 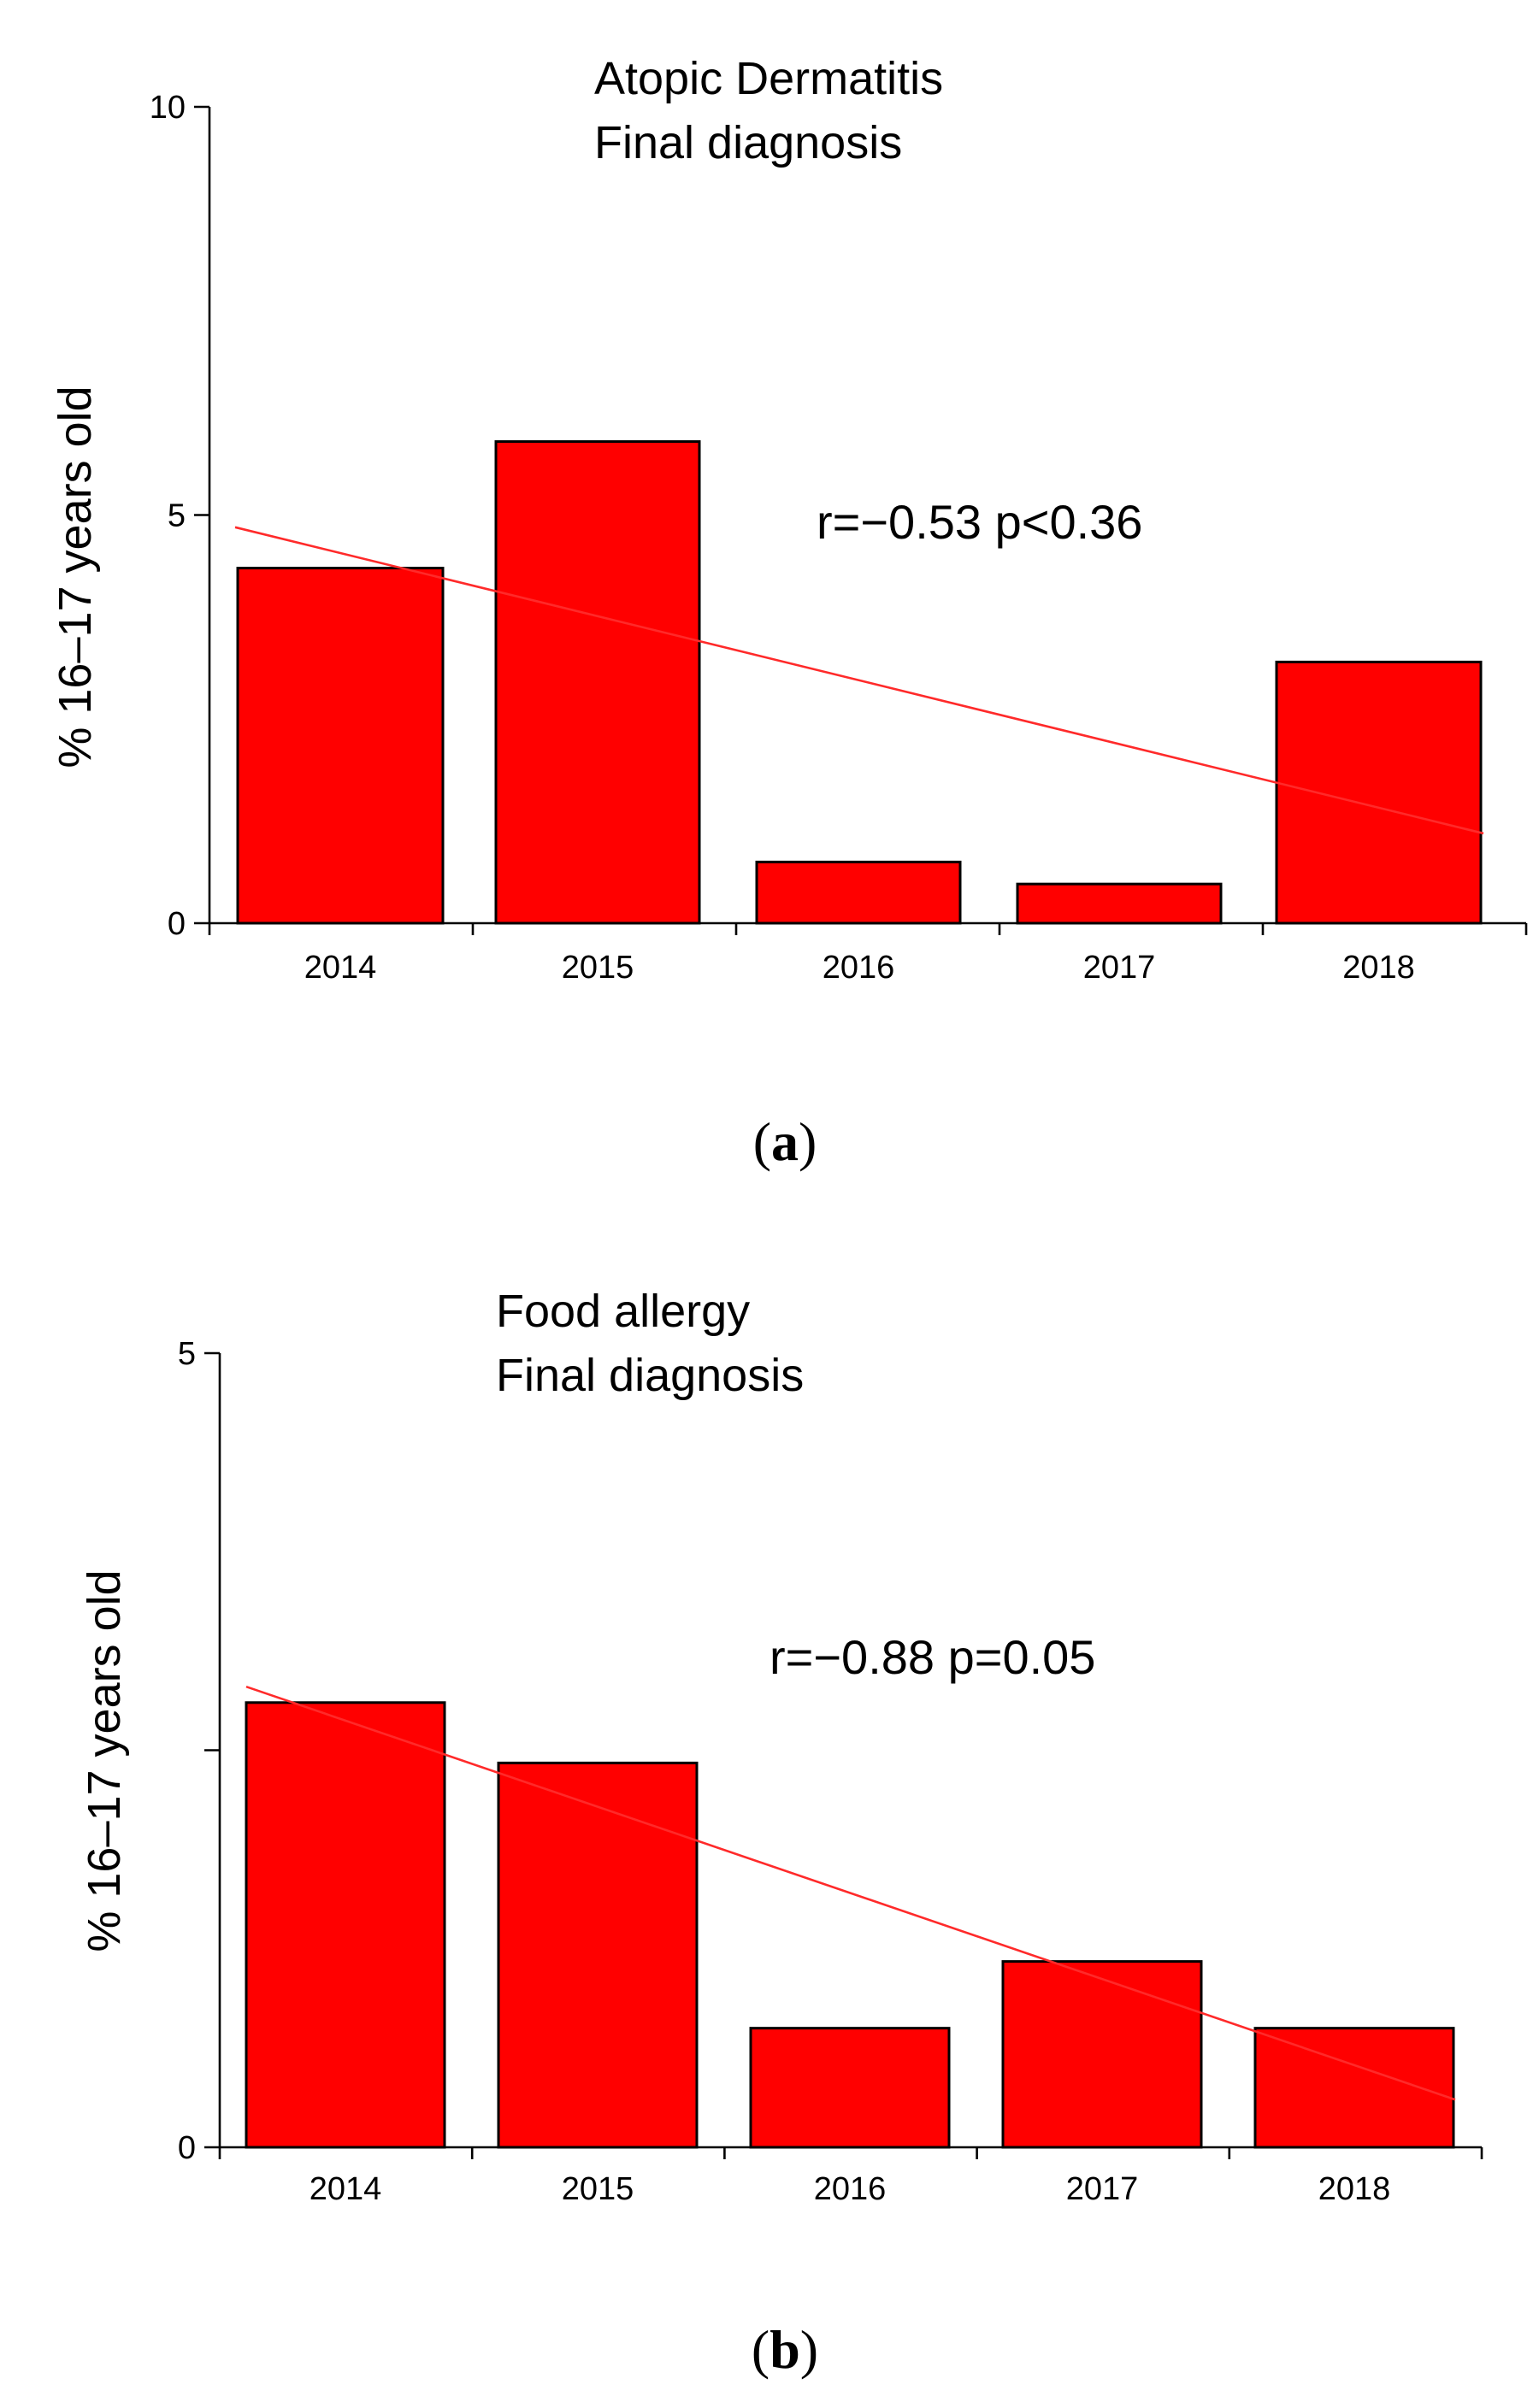 What do you see at coordinates (168, 108) in the screenshot?
I see `y-tick-label: 10` at bounding box center [168, 108].